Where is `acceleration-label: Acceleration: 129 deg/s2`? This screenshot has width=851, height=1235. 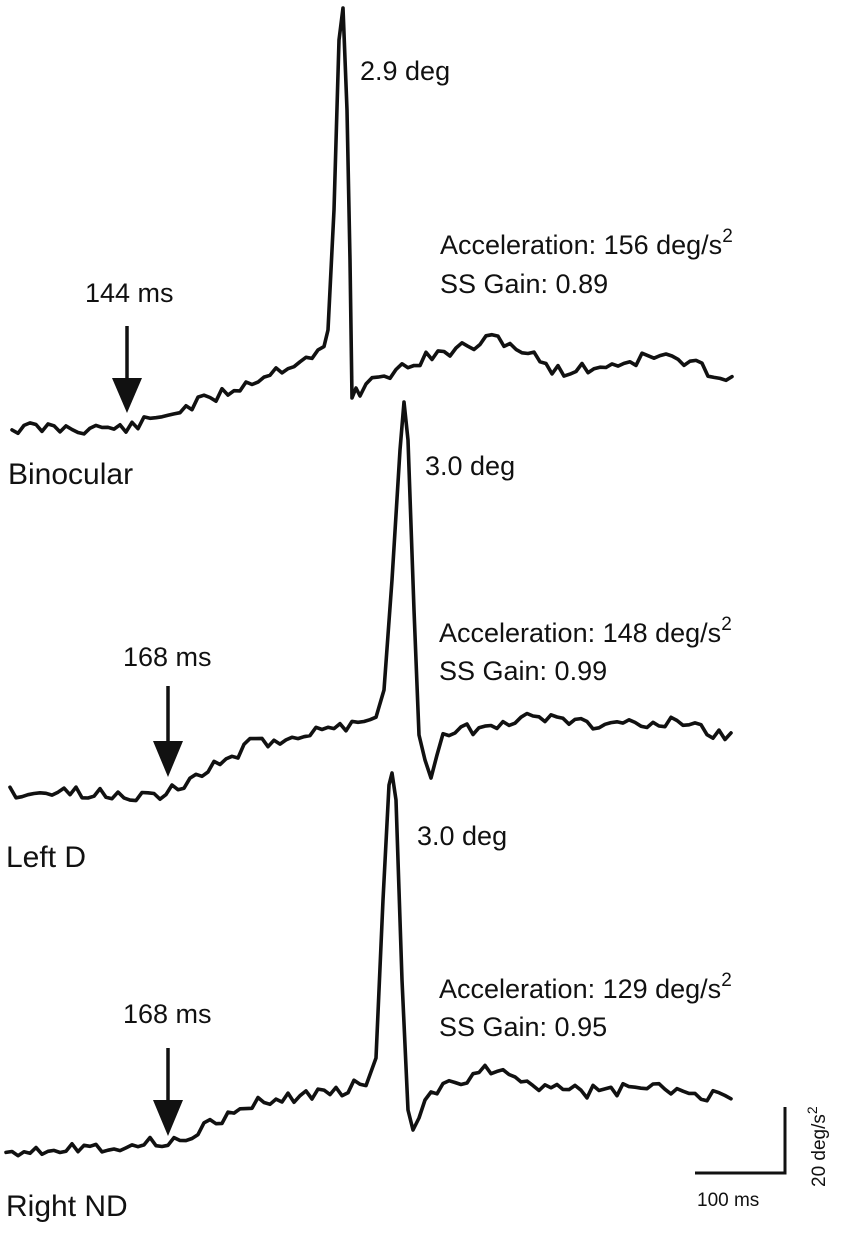
acceleration-label: Acceleration: 129 deg/s2 is located at coordinates (585, 987).